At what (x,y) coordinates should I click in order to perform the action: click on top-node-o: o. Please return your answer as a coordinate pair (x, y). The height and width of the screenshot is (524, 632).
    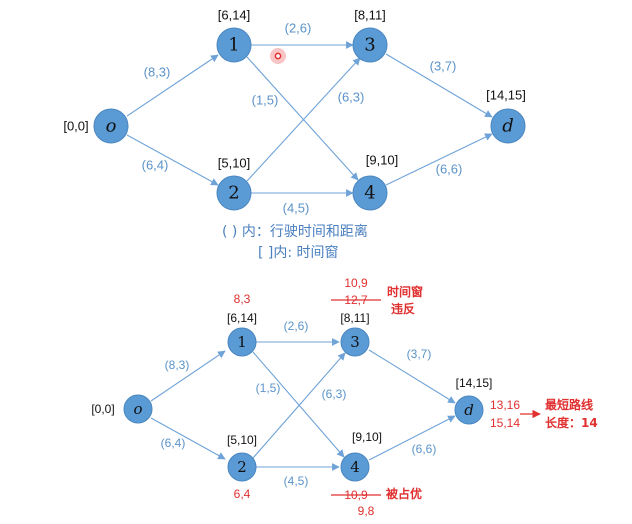
    Looking at the image, I should click on (111, 126).